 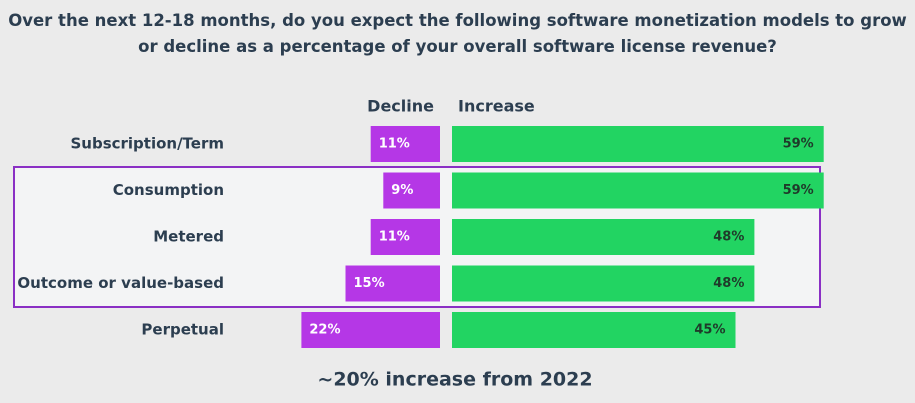 What do you see at coordinates (402, 190) in the screenshot?
I see `value-label: 9%` at bounding box center [402, 190].